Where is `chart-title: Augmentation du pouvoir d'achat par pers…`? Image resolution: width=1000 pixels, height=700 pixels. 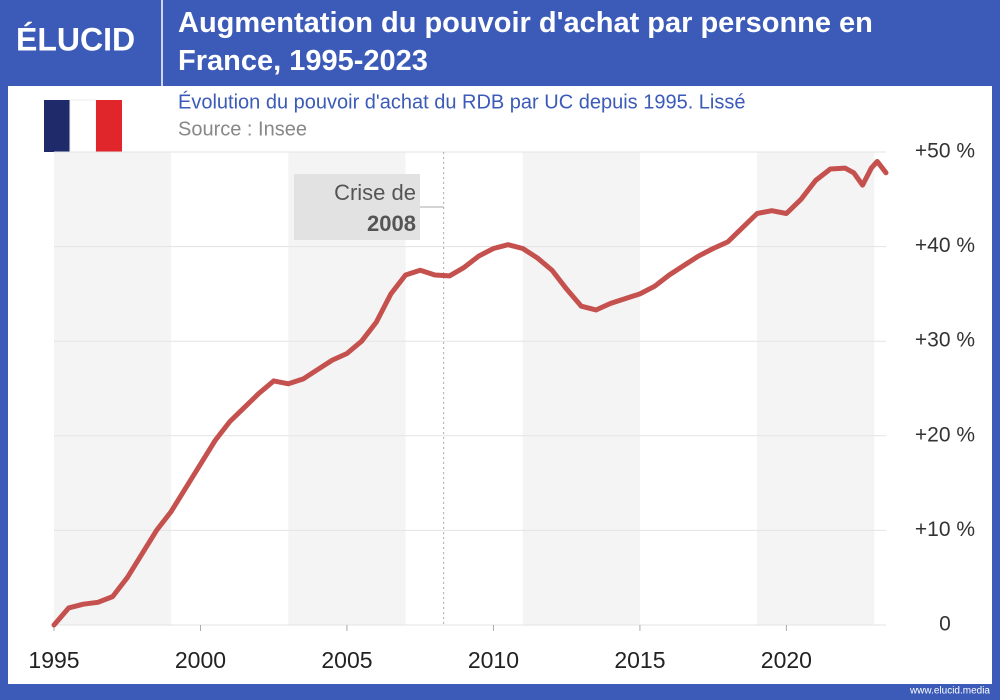
chart-title: Augmentation du pouvoir d'achat par pers… is located at coordinates (525, 42).